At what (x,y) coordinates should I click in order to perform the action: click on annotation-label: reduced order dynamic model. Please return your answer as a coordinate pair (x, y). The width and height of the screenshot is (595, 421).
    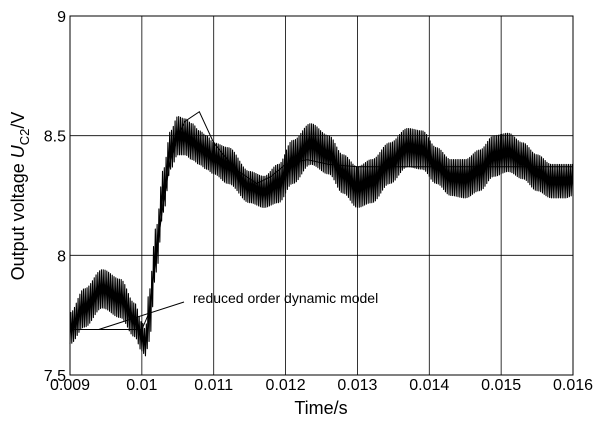
    Looking at the image, I should click on (285, 298).